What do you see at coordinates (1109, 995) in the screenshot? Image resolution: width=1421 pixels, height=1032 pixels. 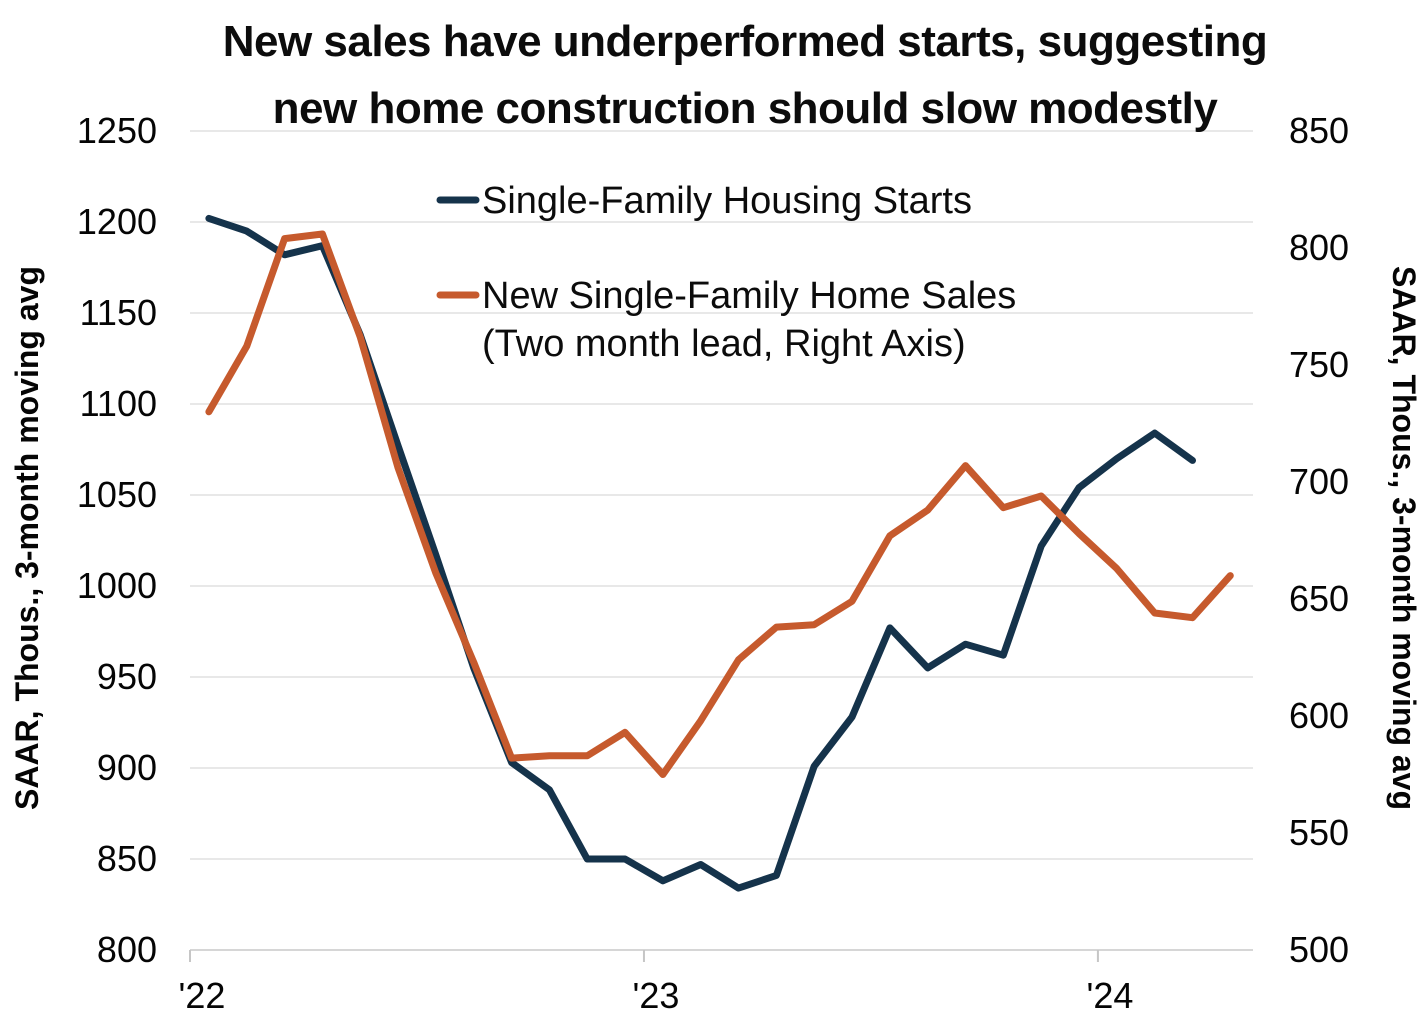 I see `x-axis-tick-label: '24` at bounding box center [1109, 995].